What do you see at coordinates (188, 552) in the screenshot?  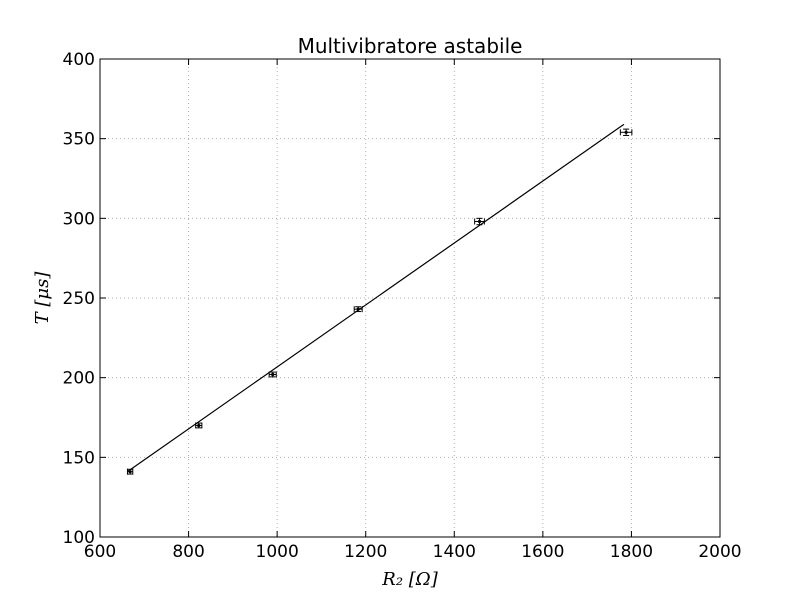 I see `x-tick-label: 800` at bounding box center [188, 552].